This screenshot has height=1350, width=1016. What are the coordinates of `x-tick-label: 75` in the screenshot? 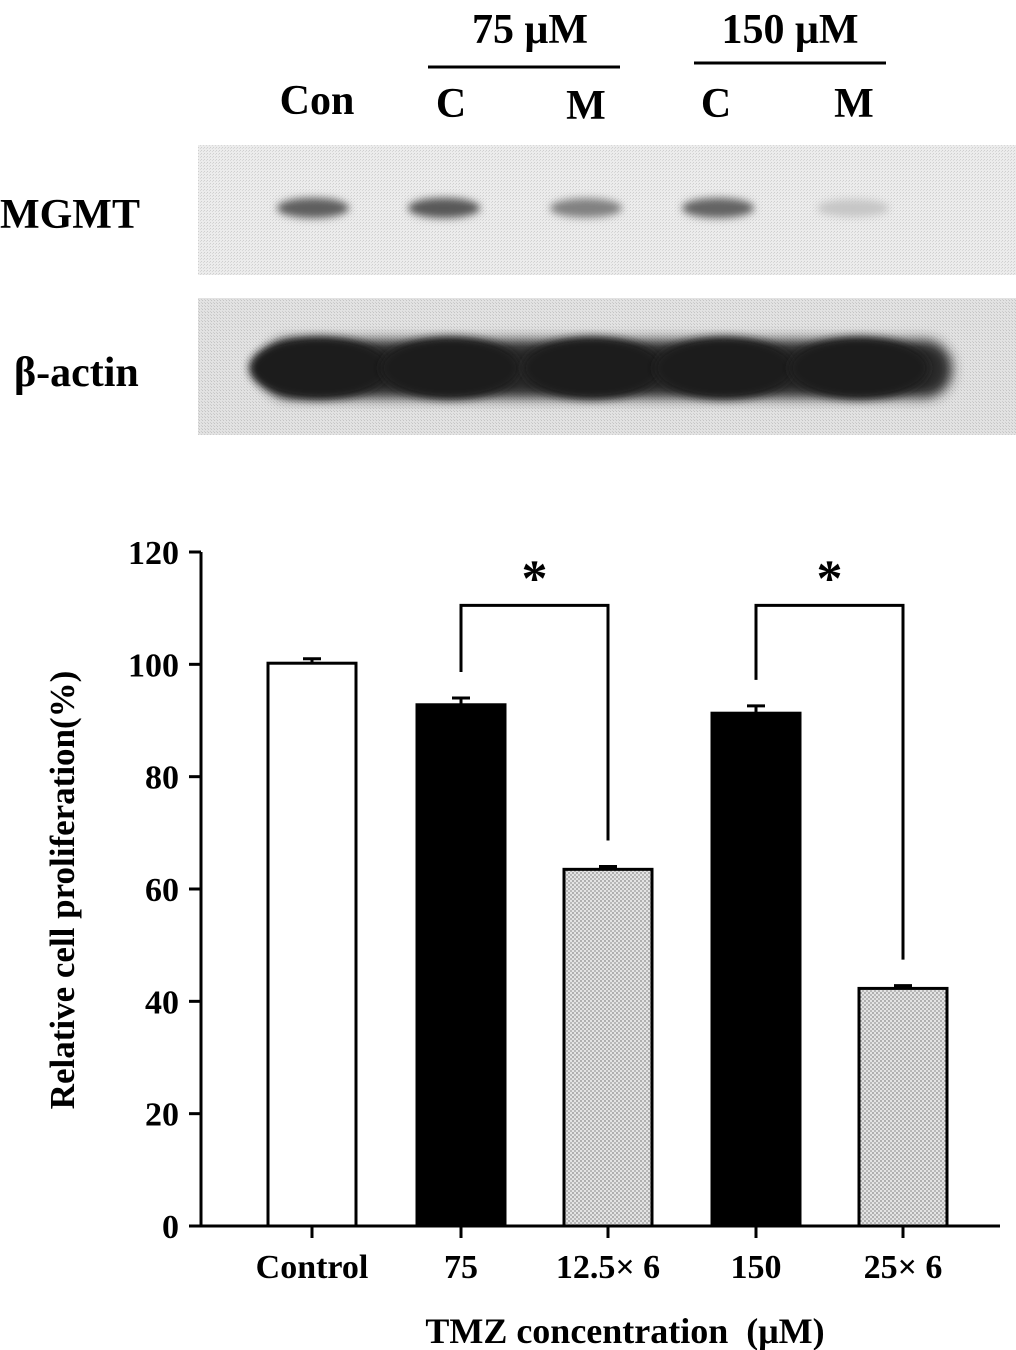 It's located at (461, 1267).